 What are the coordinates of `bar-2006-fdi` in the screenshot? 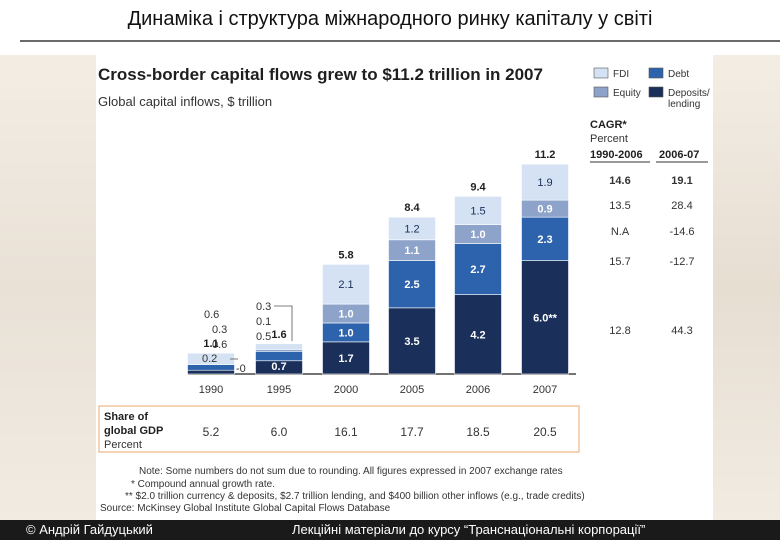 It's located at (478, 210).